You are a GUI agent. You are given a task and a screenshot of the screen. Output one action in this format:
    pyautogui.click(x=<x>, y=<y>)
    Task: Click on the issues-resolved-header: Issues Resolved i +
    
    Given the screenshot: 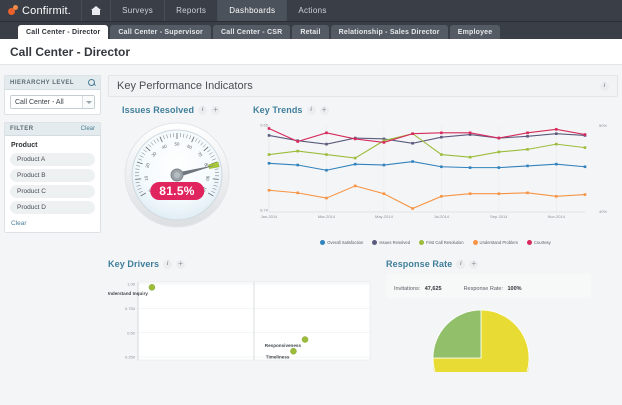 What is the action you would take?
    pyautogui.click(x=187, y=110)
    